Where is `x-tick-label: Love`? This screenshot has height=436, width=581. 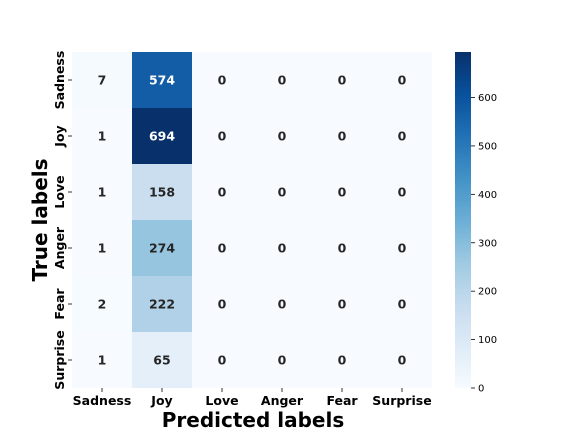 x-tick-label: Love is located at coordinates (221, 400).